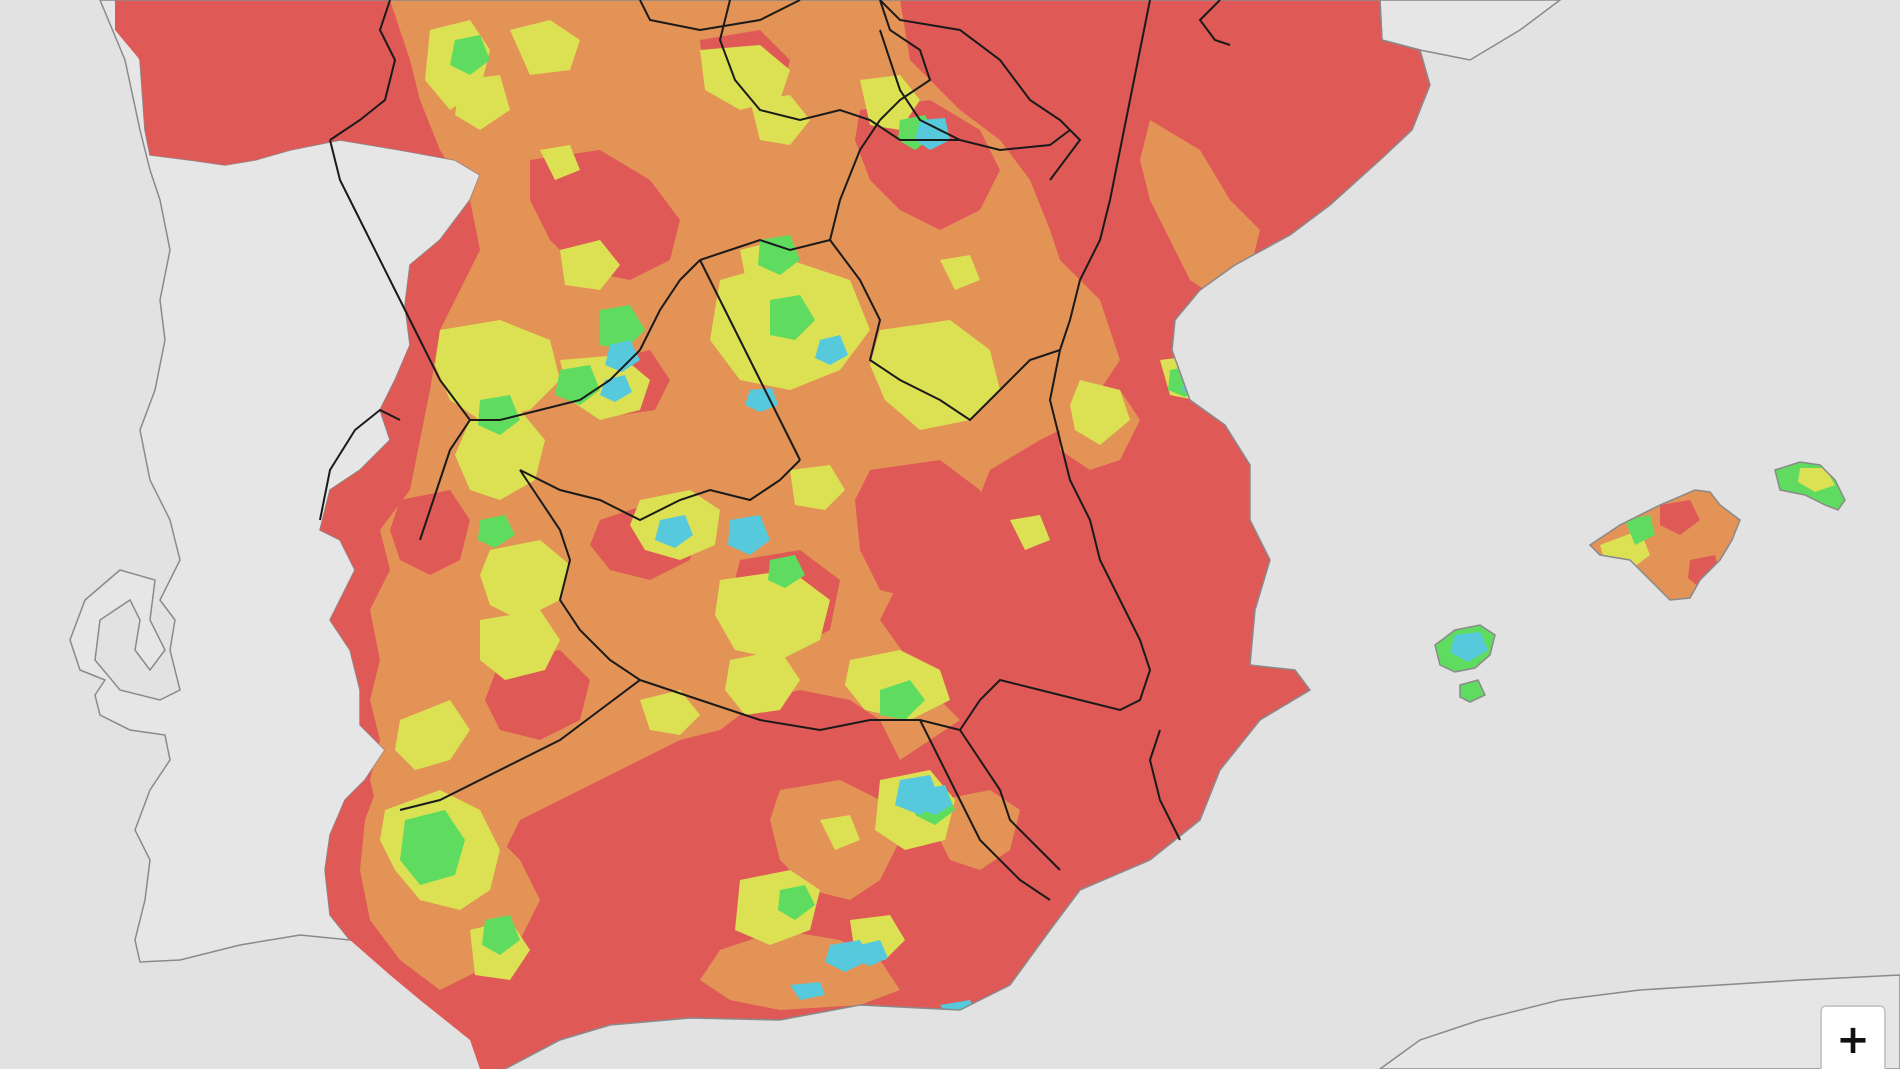  I want to click on mallorca-coast, so click(1664, 545).